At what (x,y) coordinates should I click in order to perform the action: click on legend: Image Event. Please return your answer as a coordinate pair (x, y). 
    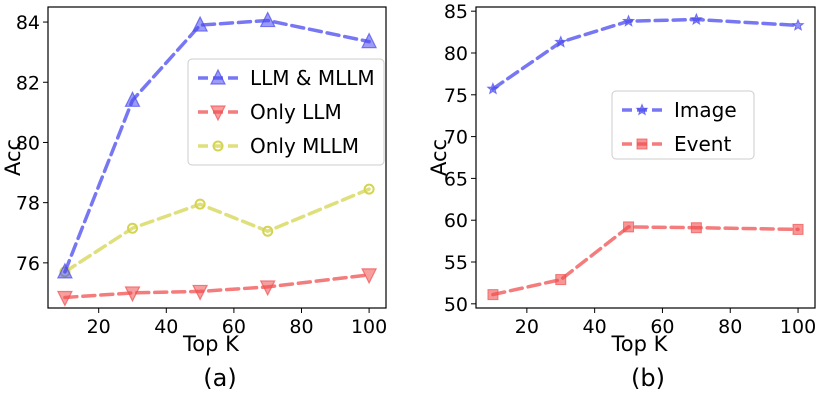
    Looking at the image, I should click on (683, 125).